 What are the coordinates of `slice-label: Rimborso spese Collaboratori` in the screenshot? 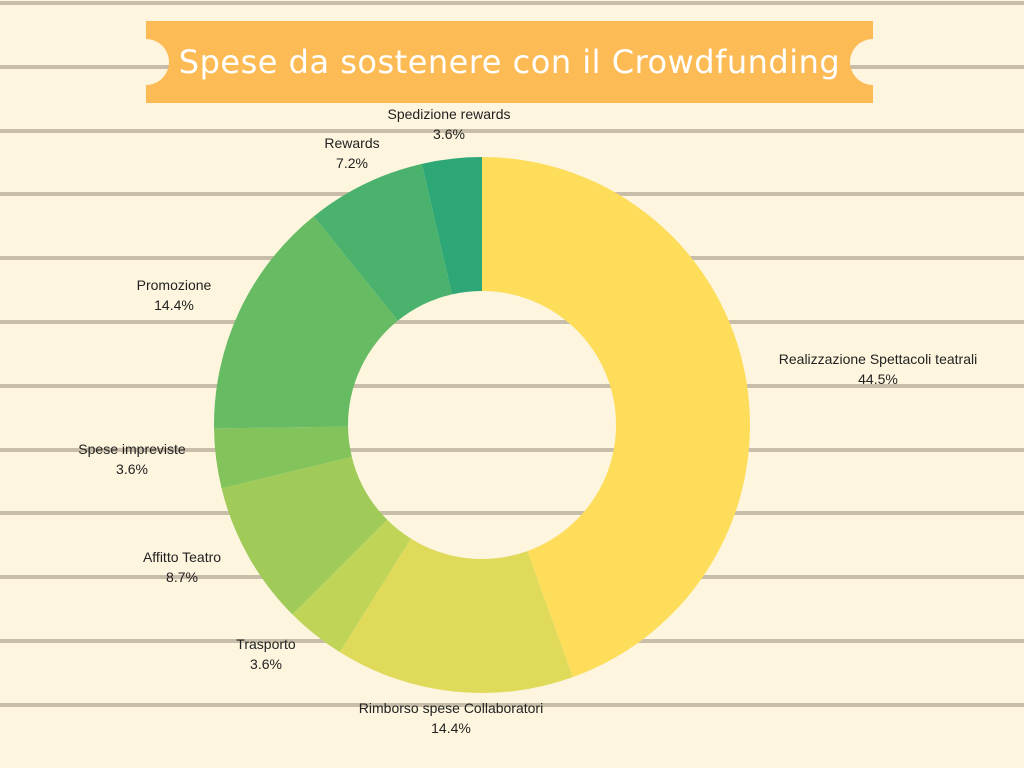 It's located at (451, 708).